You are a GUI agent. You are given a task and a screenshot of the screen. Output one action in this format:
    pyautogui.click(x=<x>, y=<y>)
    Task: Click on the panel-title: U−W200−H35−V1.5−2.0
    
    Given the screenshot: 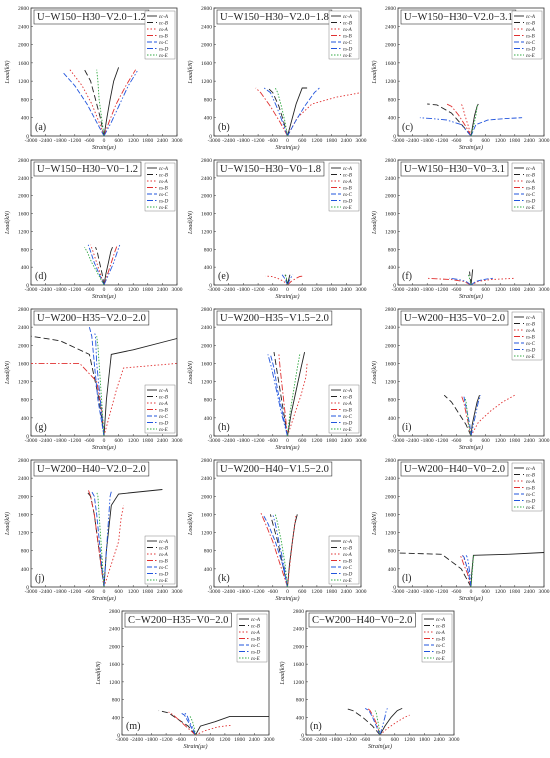 What is the action you would take?
    pyautogui.click(x=274, y=318)
    